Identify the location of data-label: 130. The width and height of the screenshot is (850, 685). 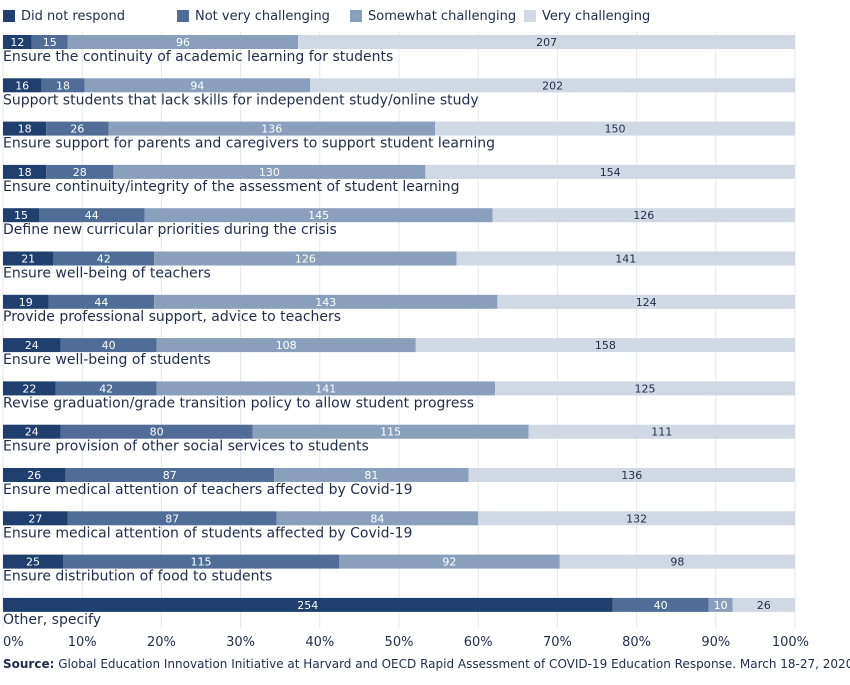
(269, 172).